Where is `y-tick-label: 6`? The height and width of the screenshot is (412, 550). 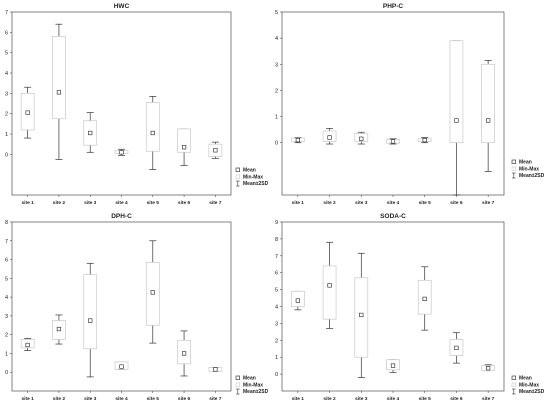 y-tick-label: 6 is located at coordinates (276, 274).